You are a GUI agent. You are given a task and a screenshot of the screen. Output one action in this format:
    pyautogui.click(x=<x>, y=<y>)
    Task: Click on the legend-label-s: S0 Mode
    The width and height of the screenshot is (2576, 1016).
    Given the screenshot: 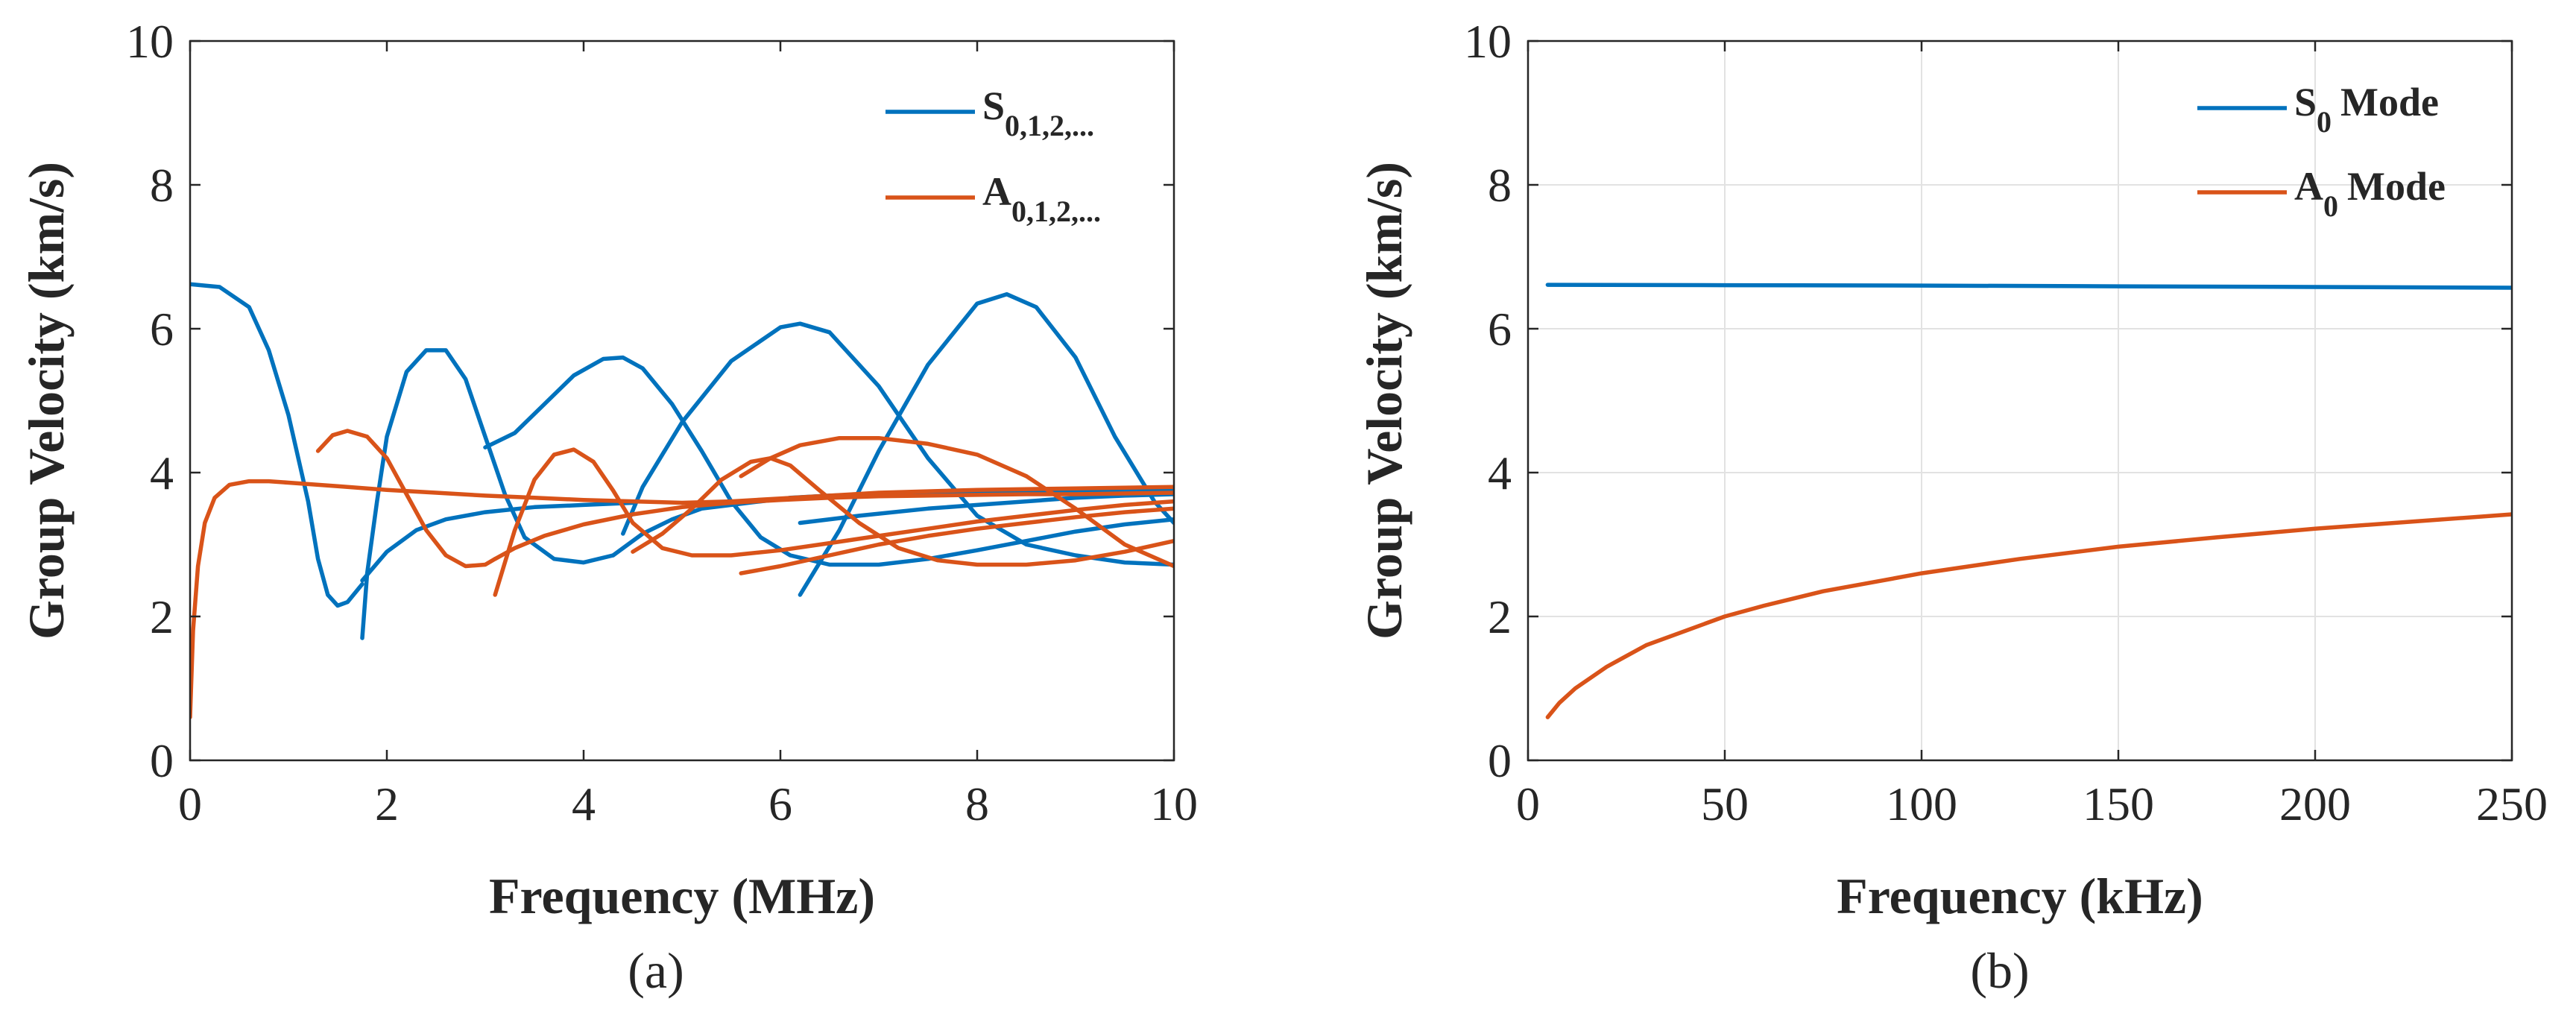 What is the action you would take?
    pyautogui.click(x=2366, y=110)
    